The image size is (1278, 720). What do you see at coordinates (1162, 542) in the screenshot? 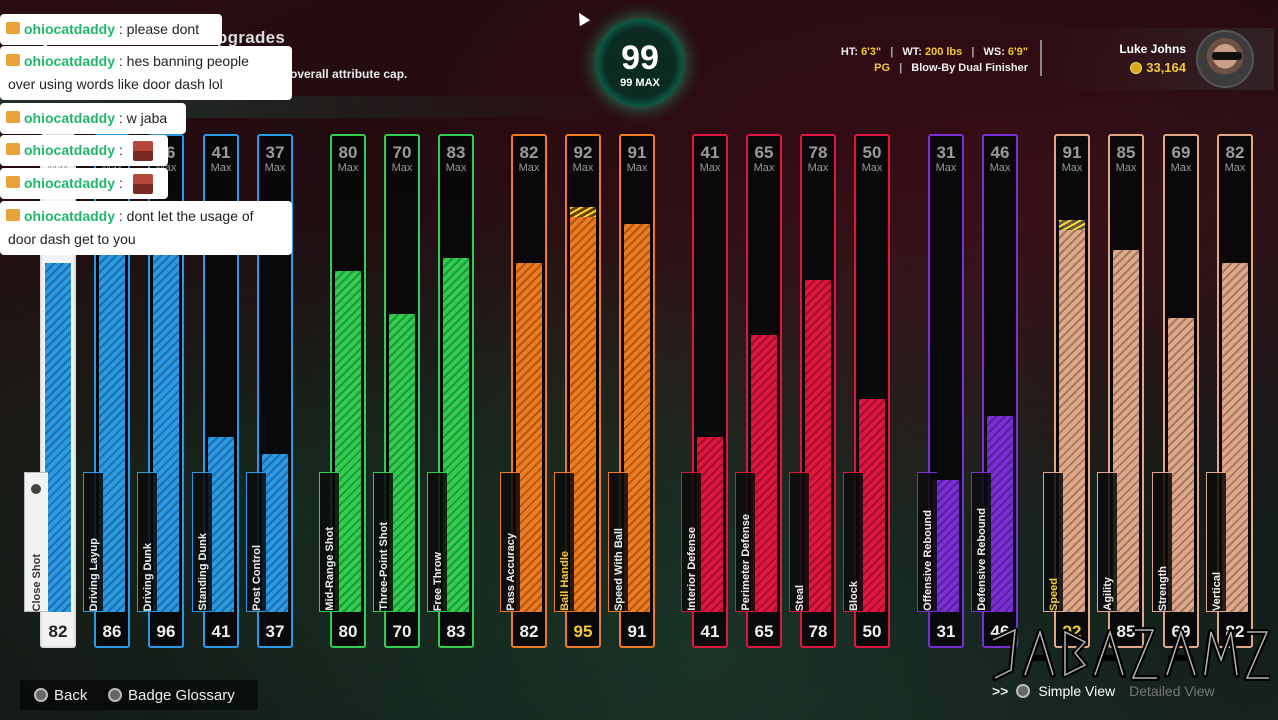
I see `attribute-name-tab: Strength` at bounding box center [1162, 542].